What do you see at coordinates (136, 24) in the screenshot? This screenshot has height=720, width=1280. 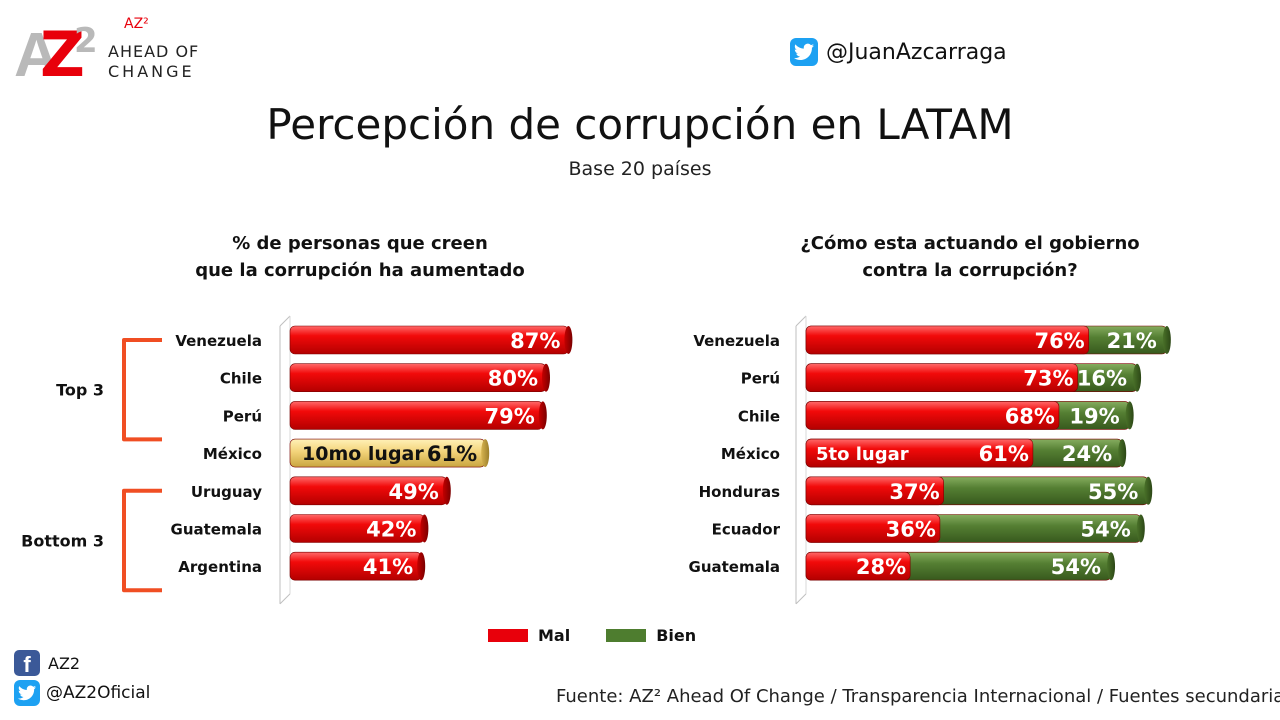 I see `brand-superscript-name: AZ²` at bounding box center [136, 24].